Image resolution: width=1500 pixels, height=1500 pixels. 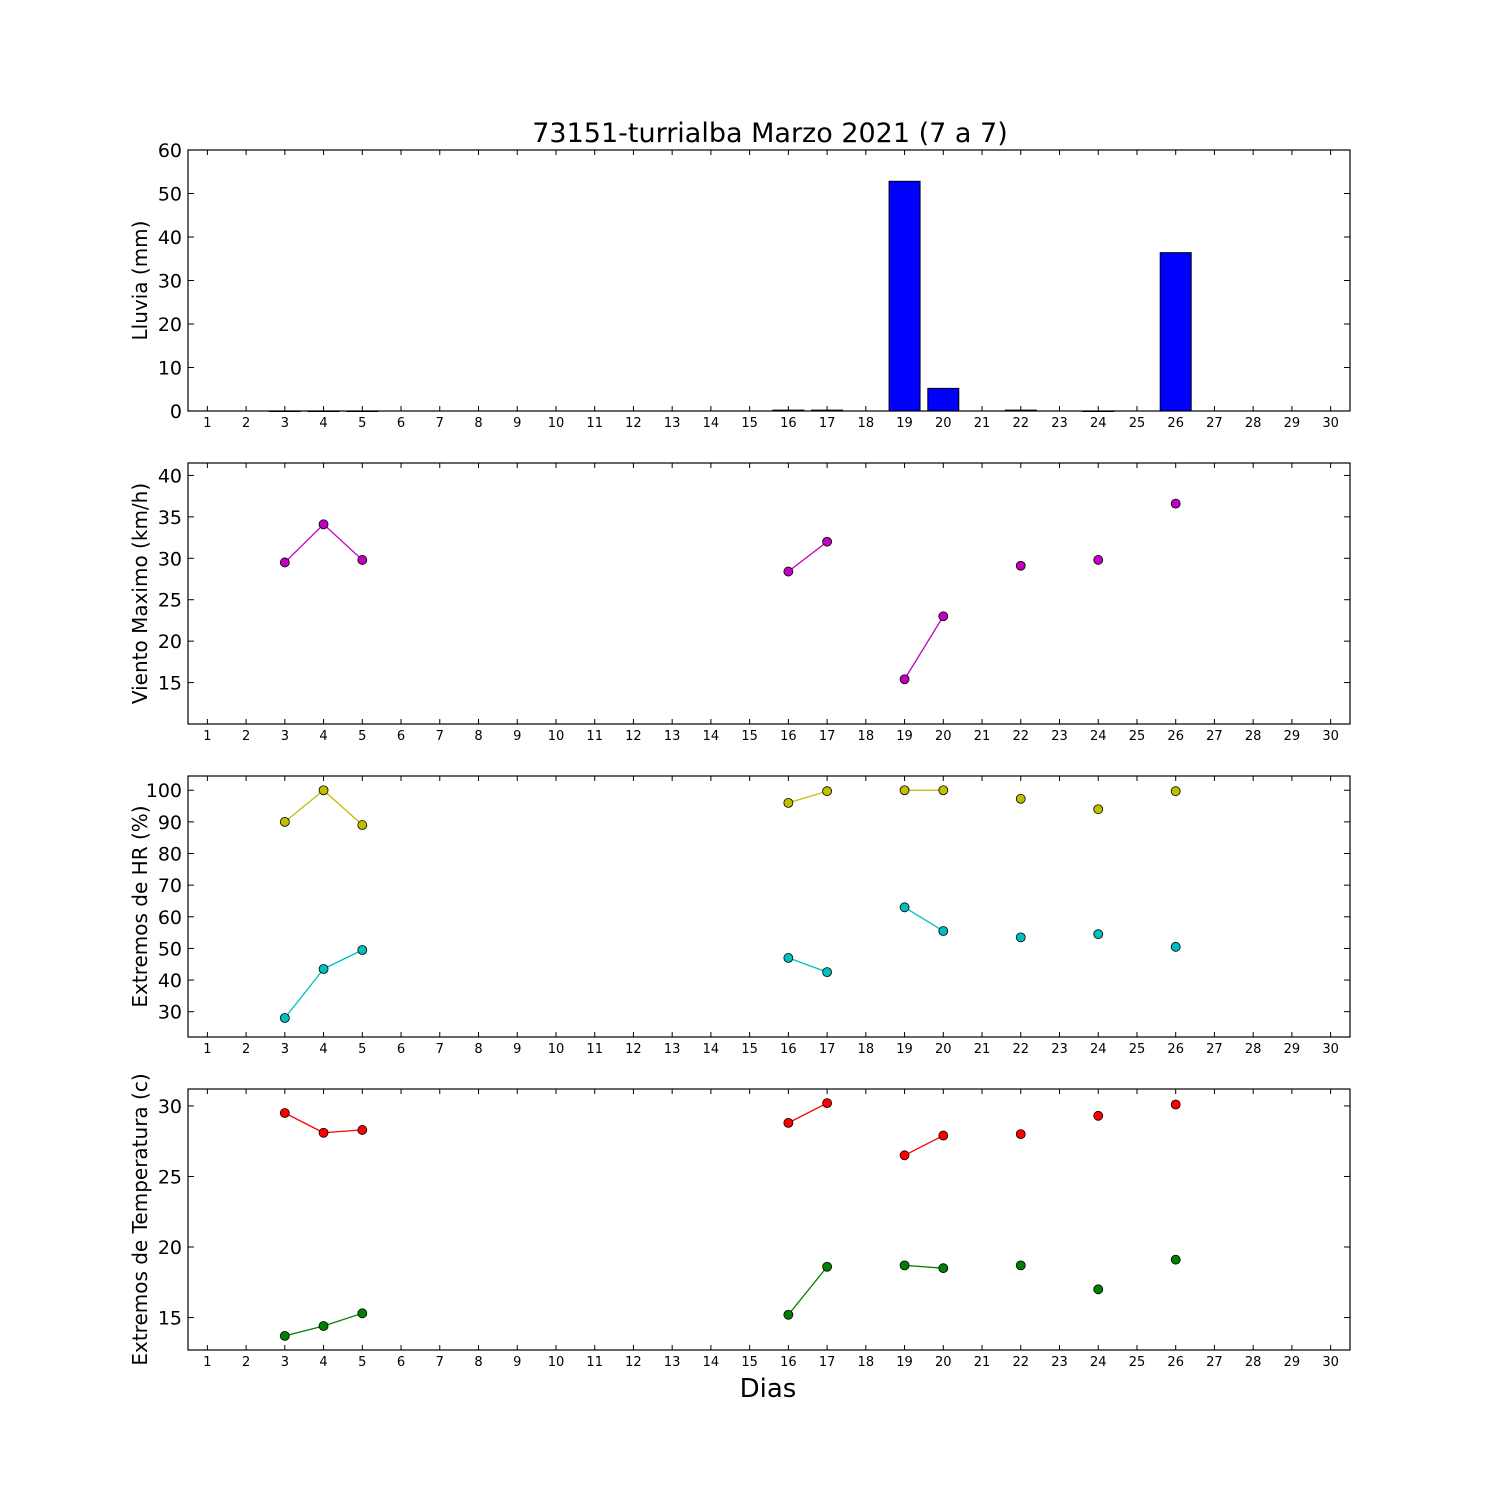 What do you see at coordinates (170, 1107) in the screenshot?
I see `temperature-y-tick-label: 30` at bounding box center [170, 1107].